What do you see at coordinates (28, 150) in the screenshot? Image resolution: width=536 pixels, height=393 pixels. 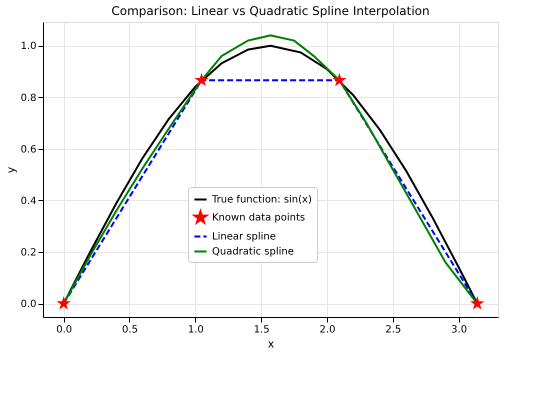 I see `y-tick-label: 0.6` at bounding box center [28, 150].